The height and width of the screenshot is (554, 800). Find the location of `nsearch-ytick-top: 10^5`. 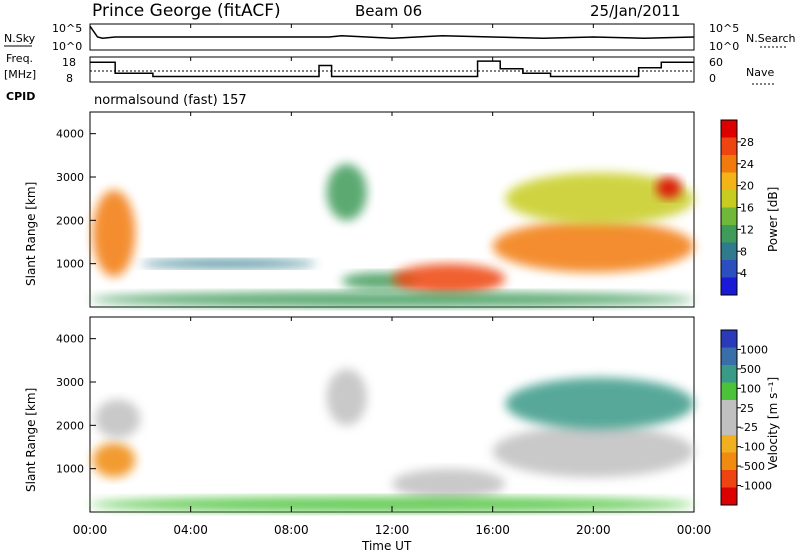

nsearch-ytick-top: 10^5 is located at coordinates (724, 28).